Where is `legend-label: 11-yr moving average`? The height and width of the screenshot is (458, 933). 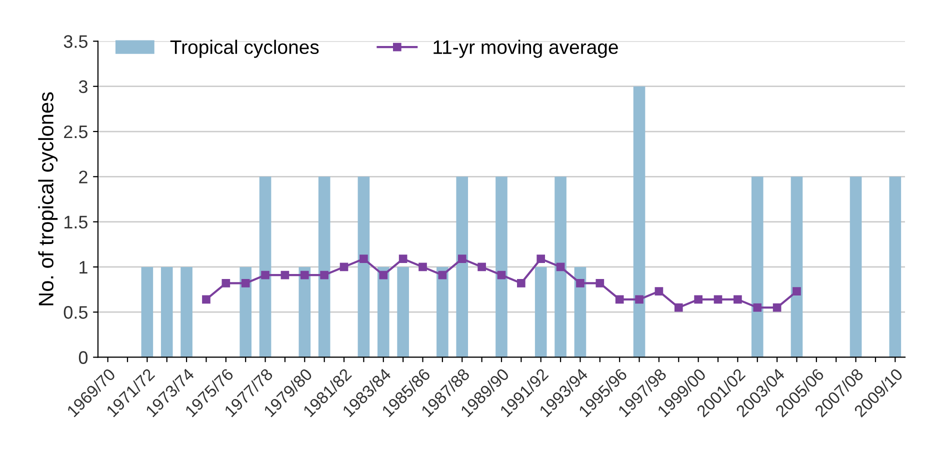 legend-label: 11-yr moving average is located at coordinates (526, 49).